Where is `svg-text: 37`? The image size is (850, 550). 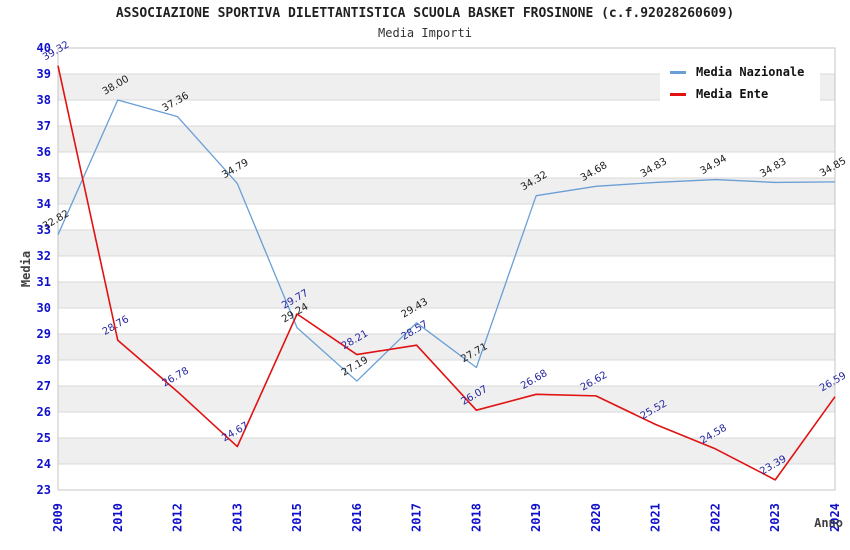 svg-text: 37 is located at coordinates (44, 126).